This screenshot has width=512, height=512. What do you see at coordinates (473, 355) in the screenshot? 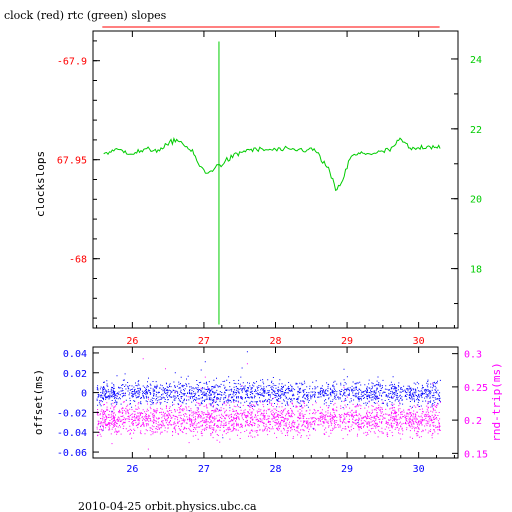
I see `y2-tick-label: 0.3` at bounding box center [473, 355].